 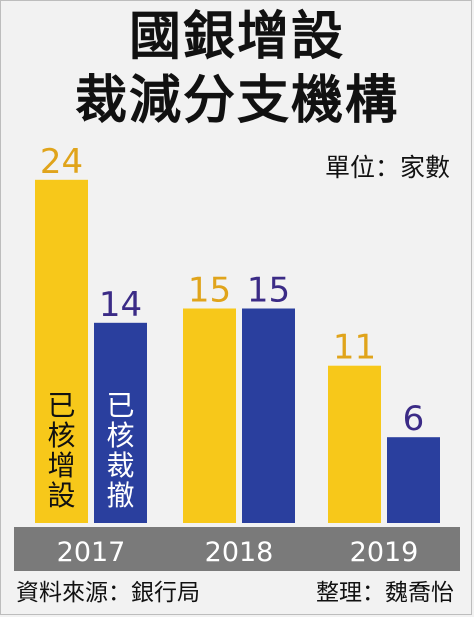 I want to click on series-label-added: 已核增設, so click(x=61, y=450).